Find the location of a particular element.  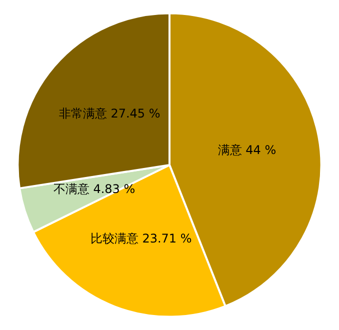

slice-label: 比较满意 is located at coordinates (116, 239).